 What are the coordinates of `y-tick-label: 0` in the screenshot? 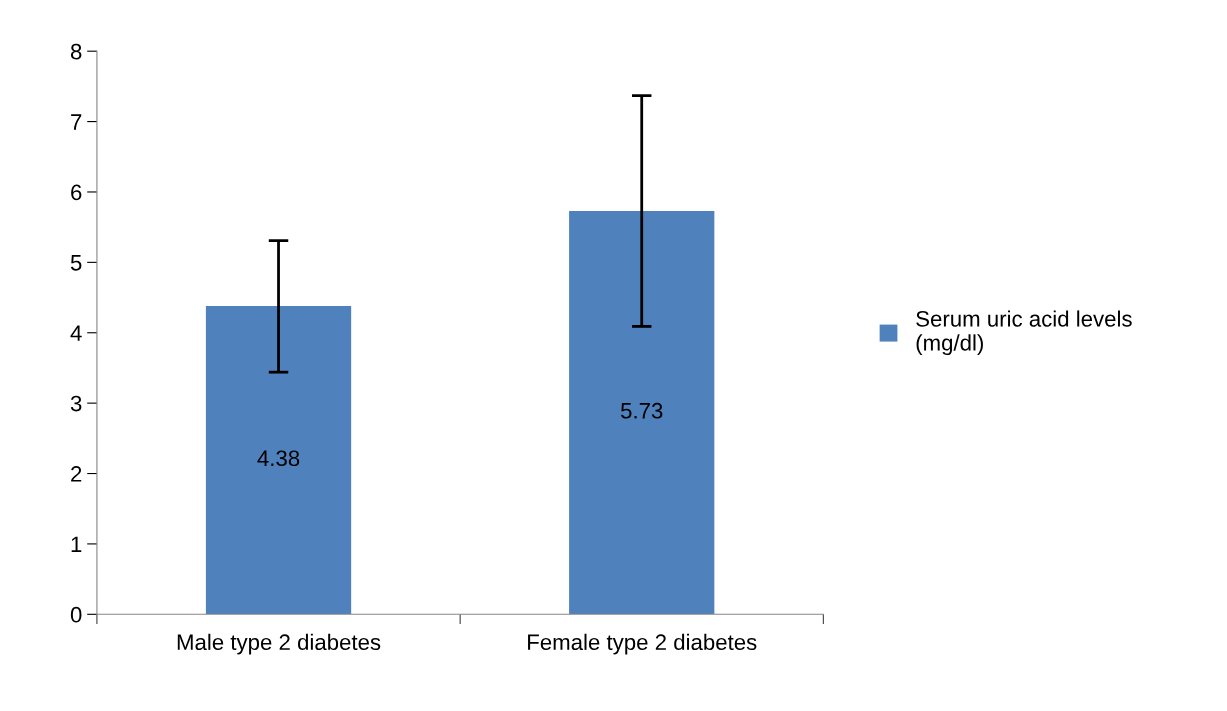 It's located at (76, 614).